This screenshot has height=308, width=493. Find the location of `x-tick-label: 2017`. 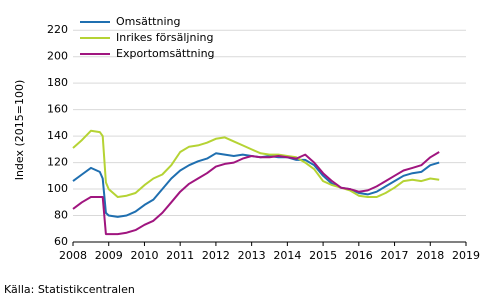

x-tick-label: 2017 is located at coordinates (395, 255).